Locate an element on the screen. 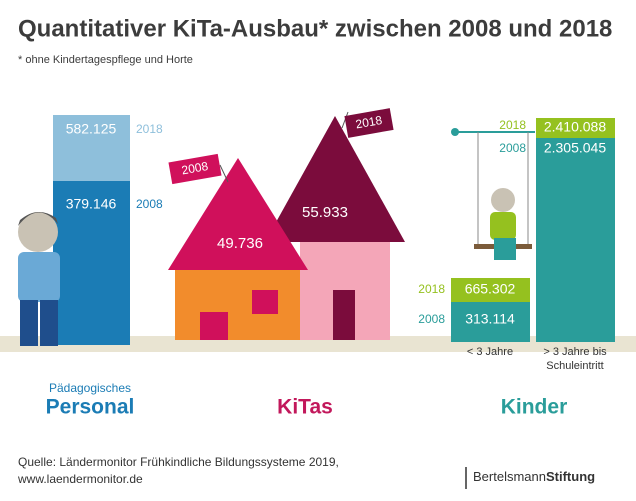  logo: BertelsmannStiftung is located at coordinates (534, 476).